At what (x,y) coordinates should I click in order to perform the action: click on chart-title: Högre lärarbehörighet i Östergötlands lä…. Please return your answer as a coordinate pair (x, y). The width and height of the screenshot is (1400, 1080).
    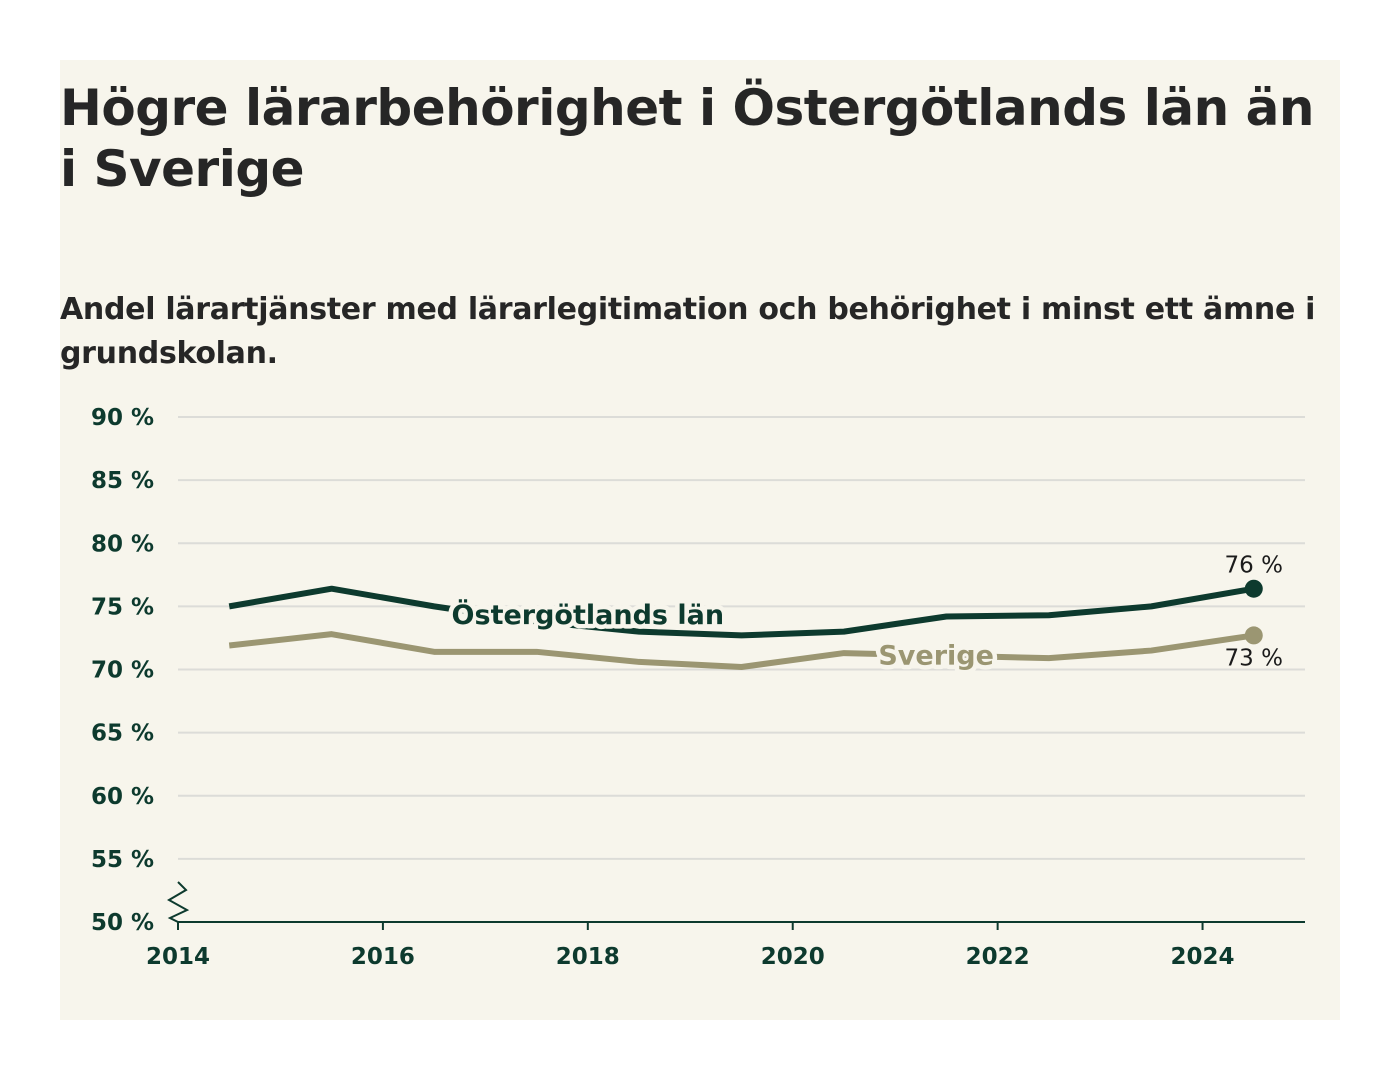
    Looking at the image, I should click on (687, 138).